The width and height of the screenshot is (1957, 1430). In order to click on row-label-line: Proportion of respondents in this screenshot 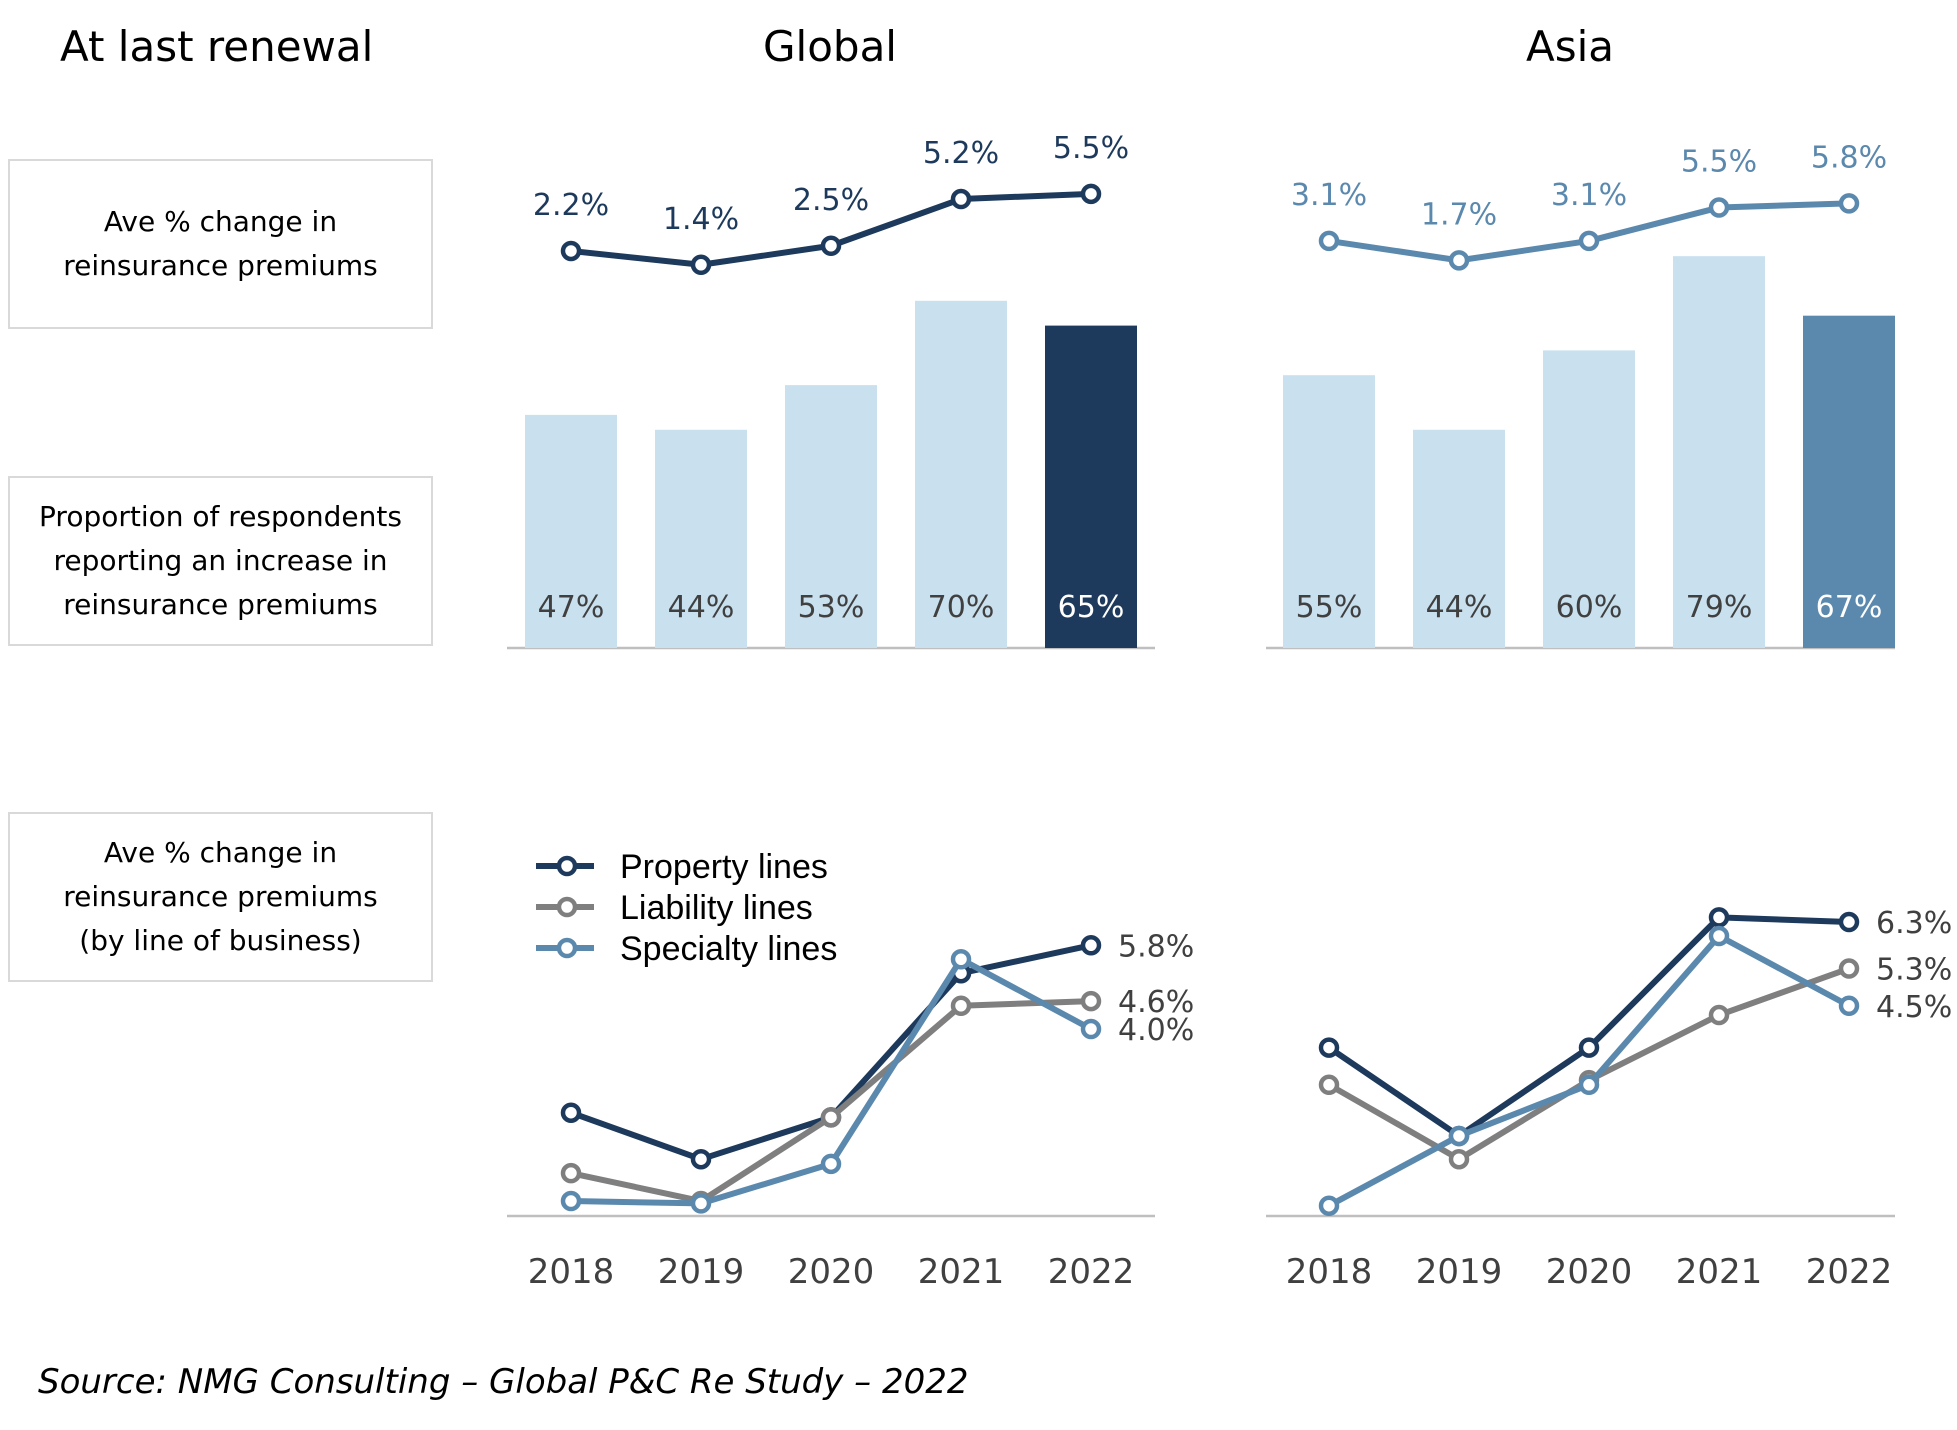, I will do `click(220, 516)`.